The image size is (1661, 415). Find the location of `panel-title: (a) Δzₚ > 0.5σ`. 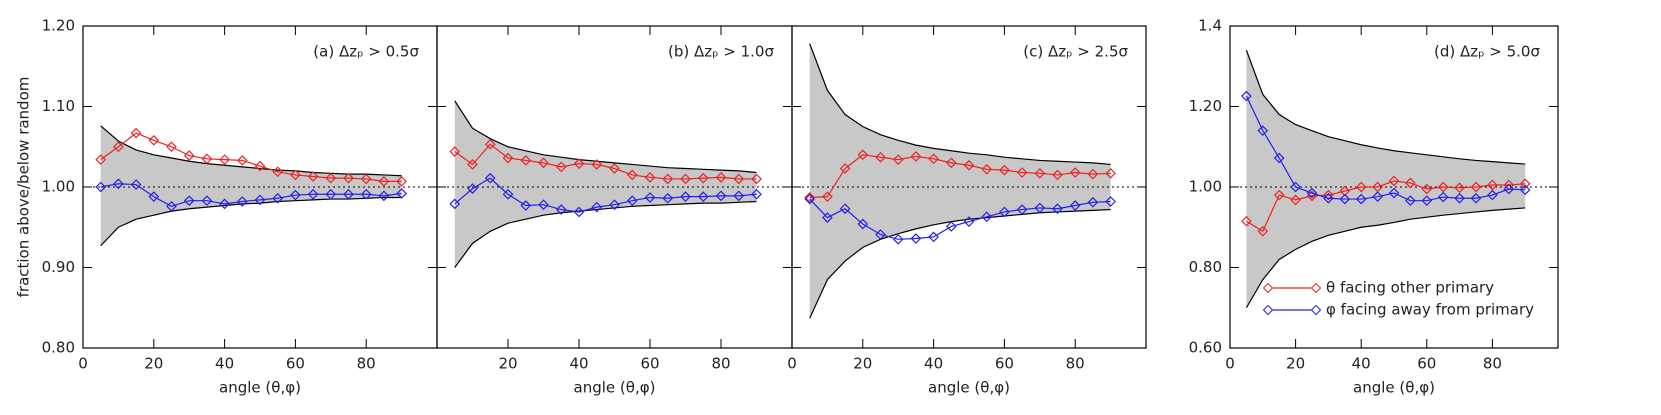

panel-title: (a) Δzₚ > 0.5σ is located at coordinates (366, 52).